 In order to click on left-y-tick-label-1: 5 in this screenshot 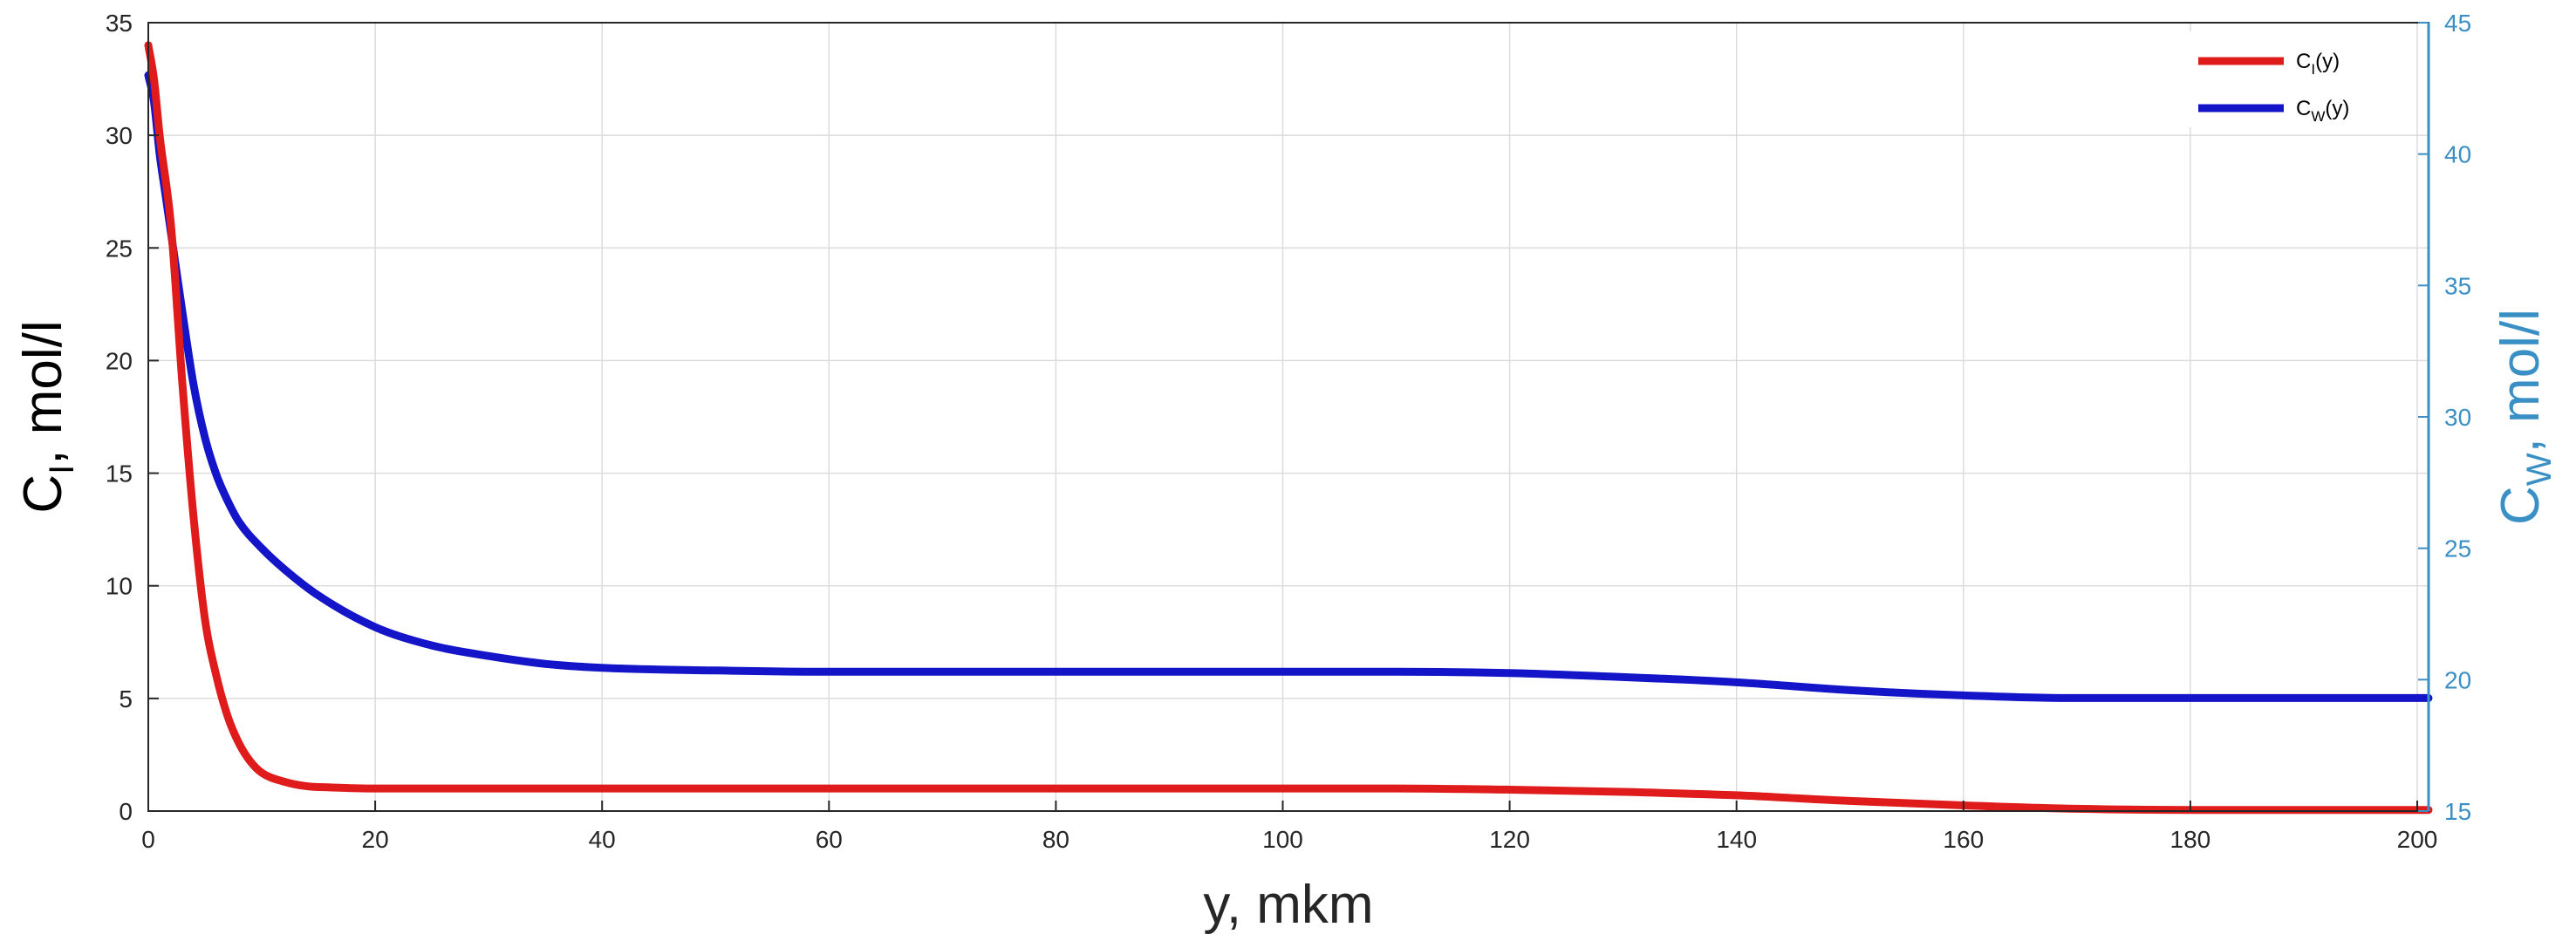, I will do `click(126, 699)`.